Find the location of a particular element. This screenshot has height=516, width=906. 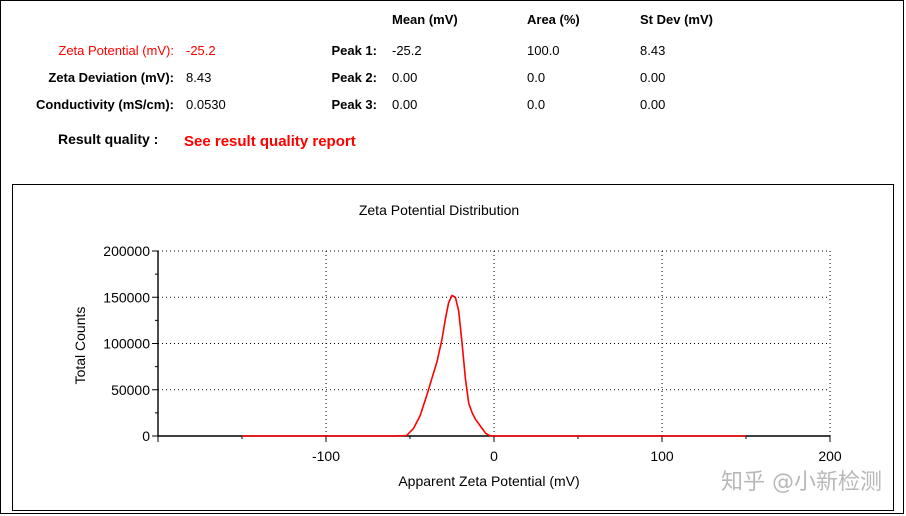

peak-3-label: Peak 3: is located at coordinates (354, 104).